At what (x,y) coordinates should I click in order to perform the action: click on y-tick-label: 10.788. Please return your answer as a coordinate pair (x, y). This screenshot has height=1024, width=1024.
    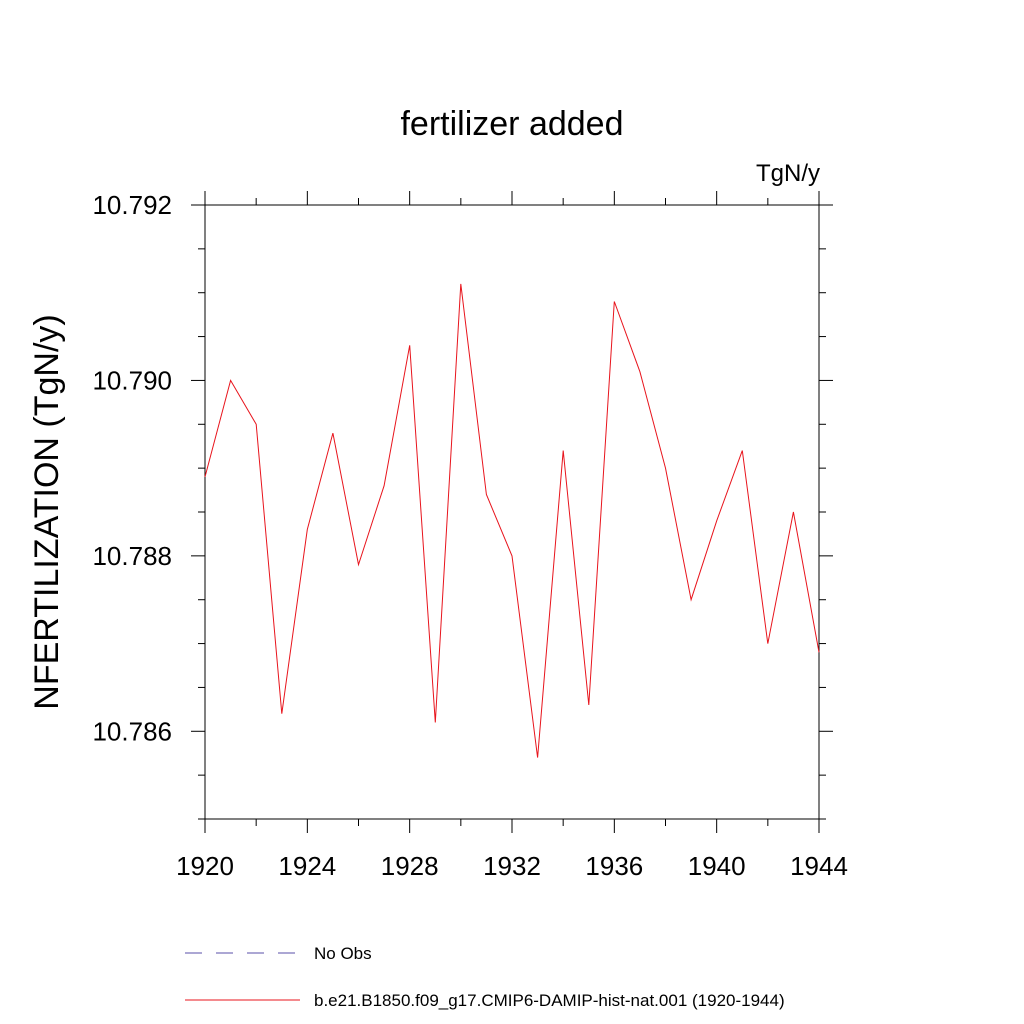
    Looking at the image, I should click on (132, 556).